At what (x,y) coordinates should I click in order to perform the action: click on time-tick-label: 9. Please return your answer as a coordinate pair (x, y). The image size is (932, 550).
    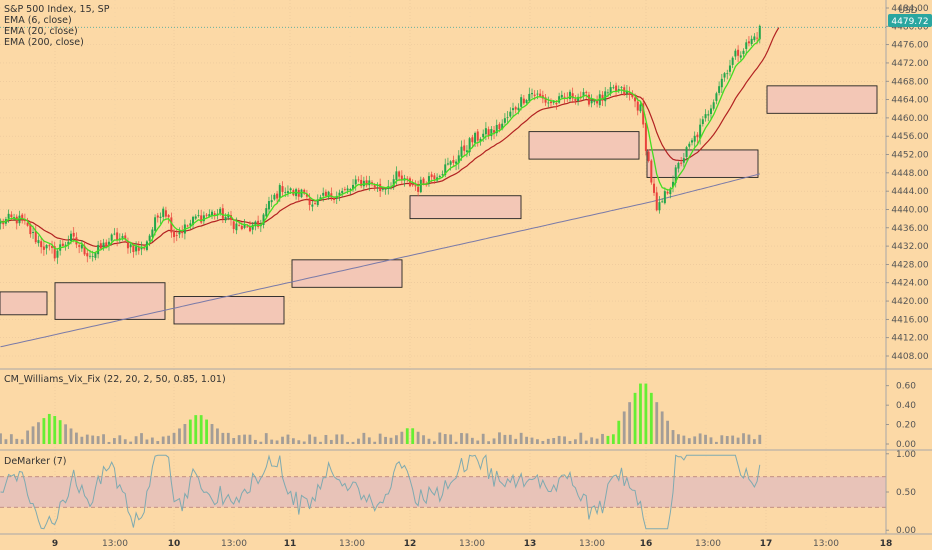
    Looking at the image, I should click on (55, 544).